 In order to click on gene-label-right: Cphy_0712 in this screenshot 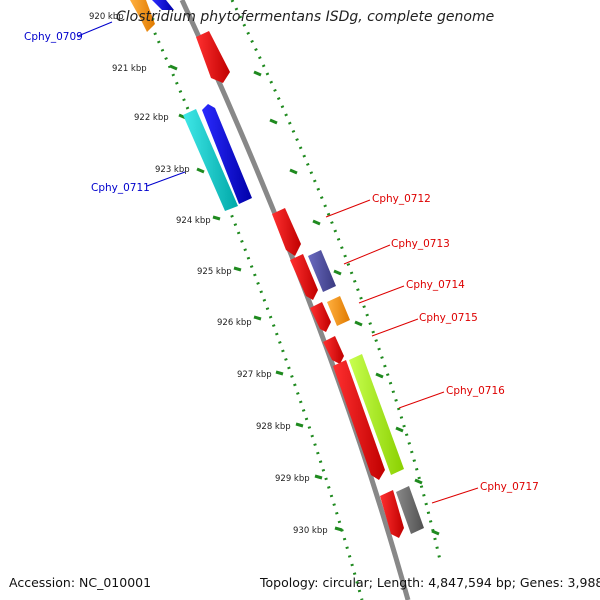, I will do `click(401, 199)`.